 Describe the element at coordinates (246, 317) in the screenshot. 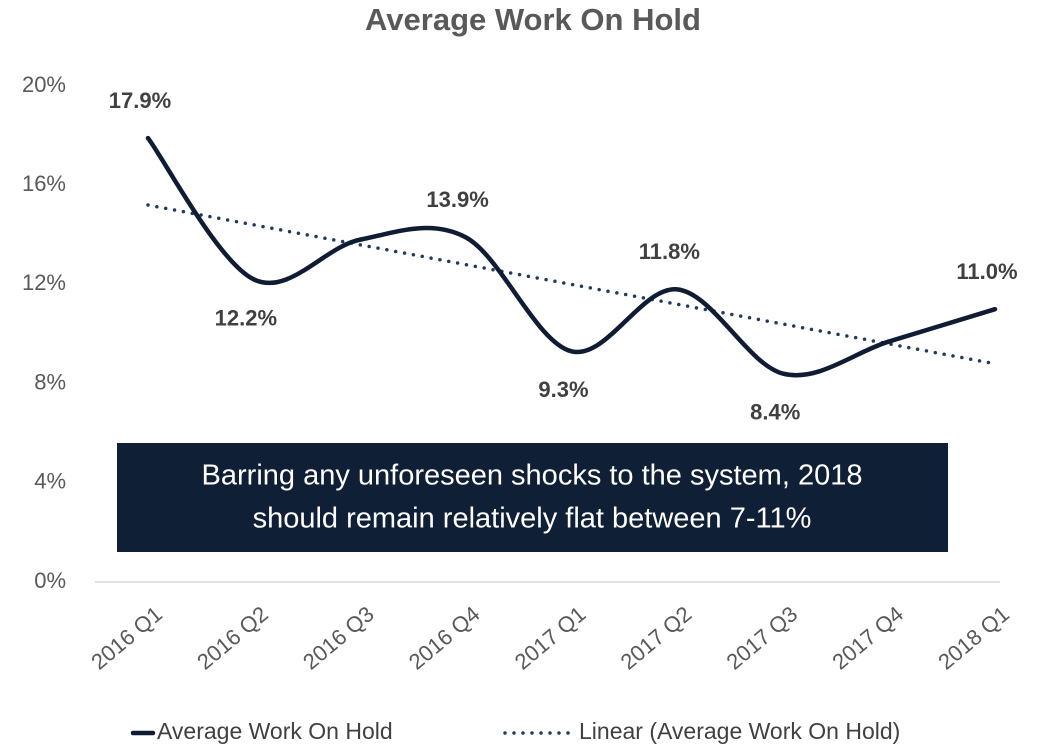

I see `data-label: 12.2%` at that location.